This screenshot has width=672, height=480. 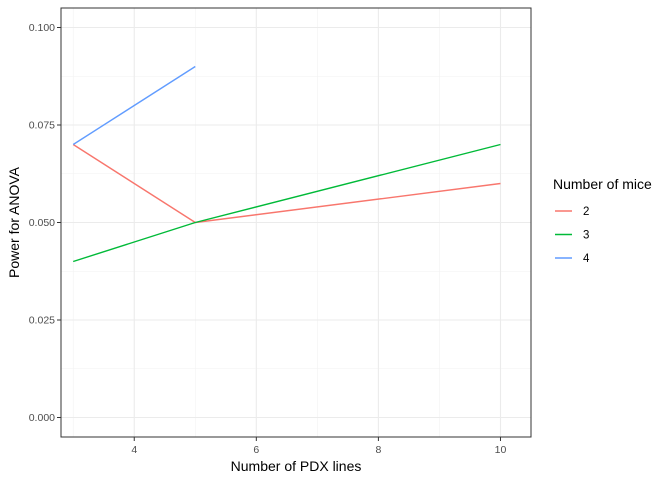 I want to click on legend-title: Number of mice, so click(x=602, y=184).